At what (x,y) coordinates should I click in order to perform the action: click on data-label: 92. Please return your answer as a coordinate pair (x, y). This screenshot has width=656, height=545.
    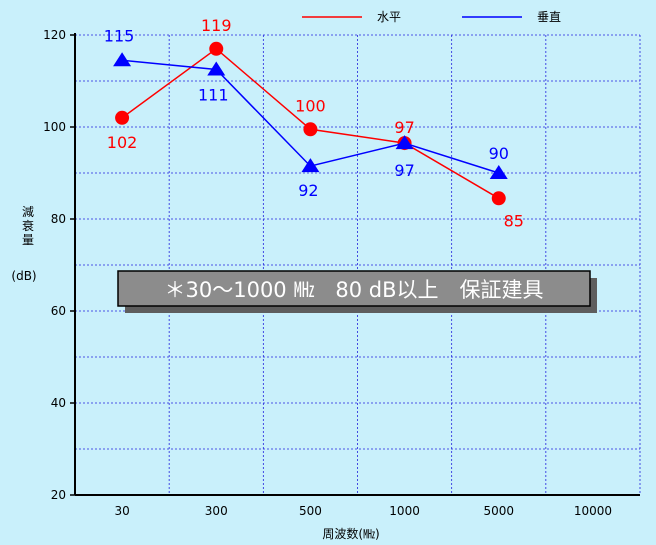
    Looking at the image, I should click on (308, 190).